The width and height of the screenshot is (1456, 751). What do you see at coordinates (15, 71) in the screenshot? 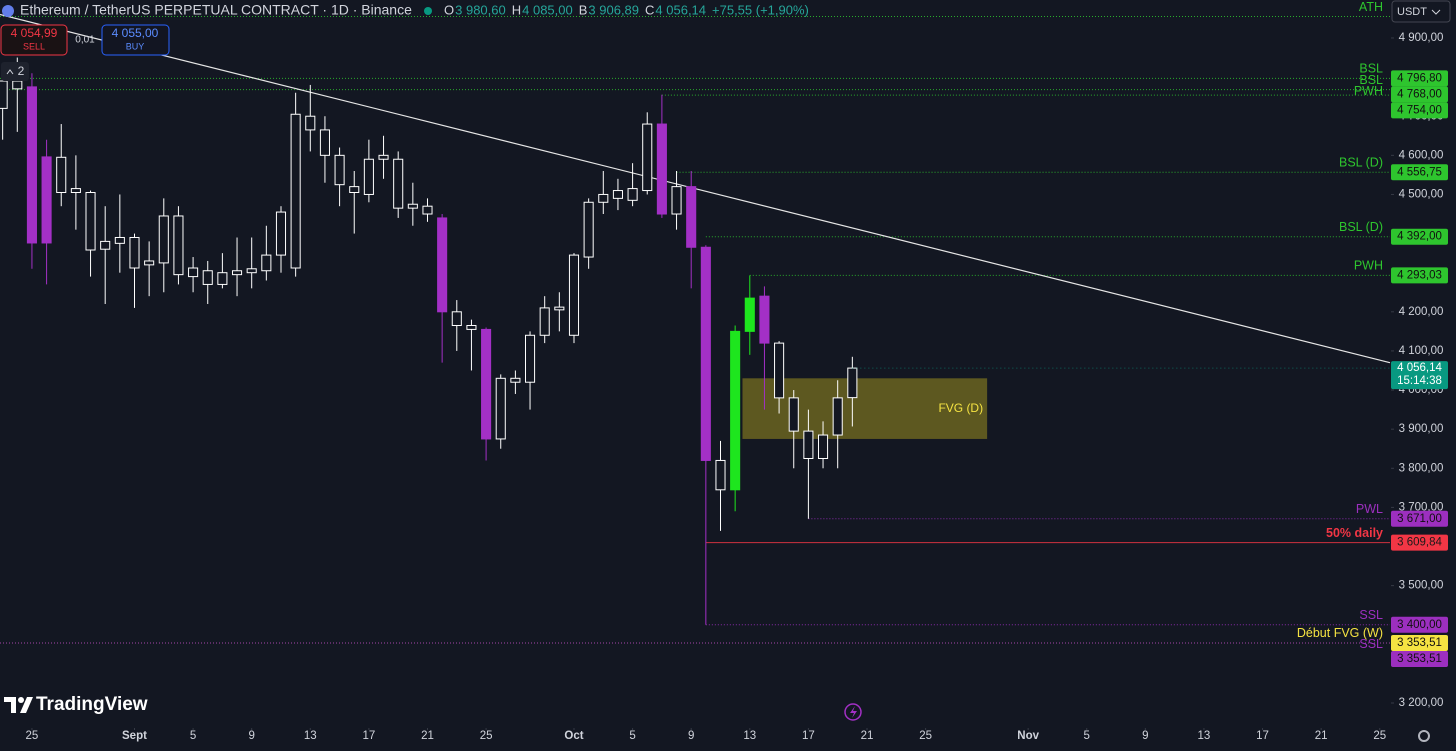
I see `indicator-toggle` at bounding box center [15, 71].